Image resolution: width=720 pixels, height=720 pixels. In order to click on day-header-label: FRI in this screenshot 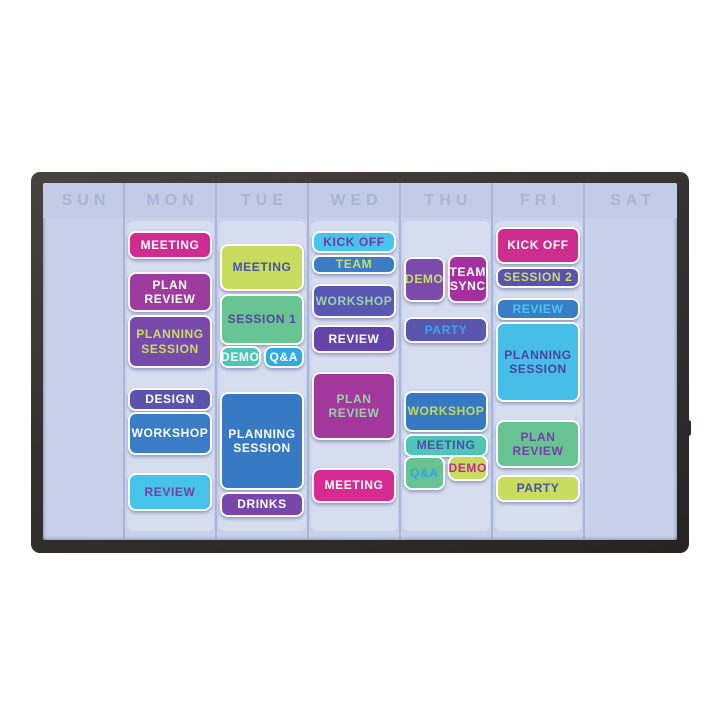, I will do `click(540, 200)`.